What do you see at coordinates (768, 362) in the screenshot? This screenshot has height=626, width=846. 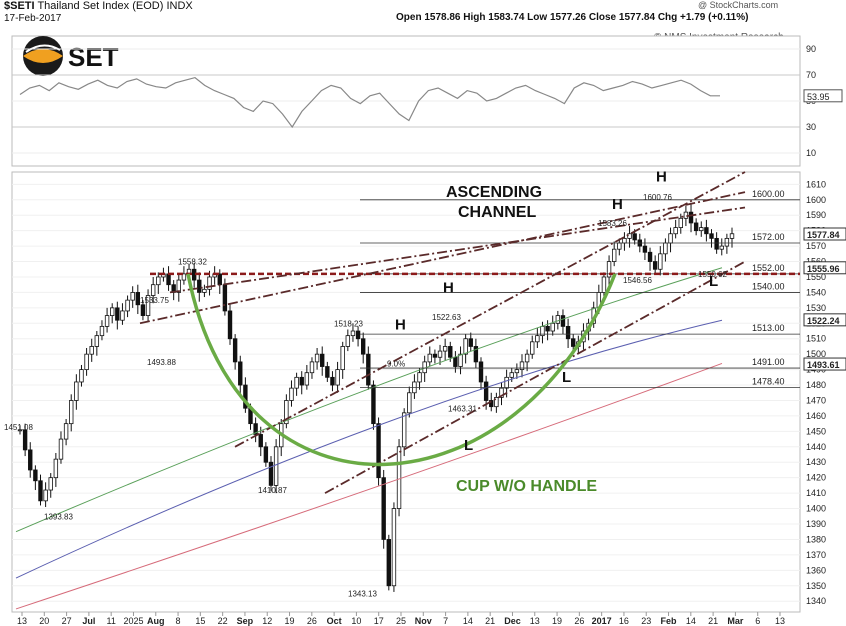 I see `level-label: 1491.00` at bounding box center [768, 362].